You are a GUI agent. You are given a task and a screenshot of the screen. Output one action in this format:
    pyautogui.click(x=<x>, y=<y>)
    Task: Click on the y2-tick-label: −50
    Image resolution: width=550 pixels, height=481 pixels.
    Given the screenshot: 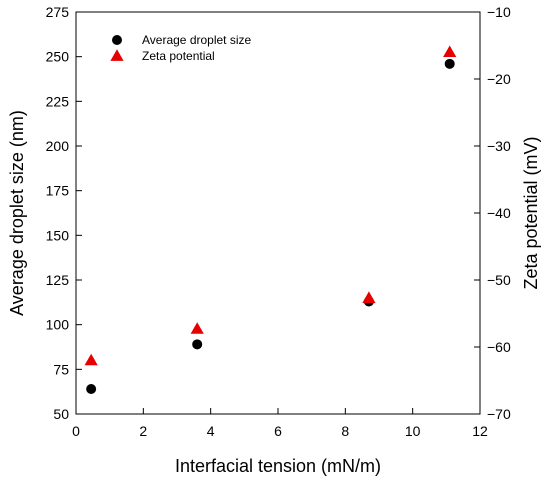 What is the action you would take?
    pyautogui.click(x=499, y=280)
    